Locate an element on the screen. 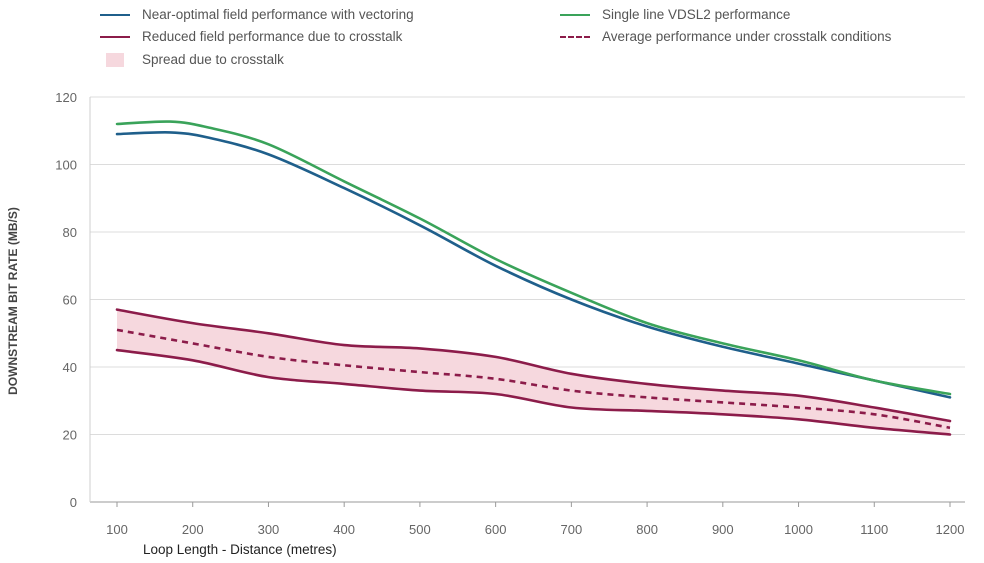 This screenshot has width=984, height=563. x-tick-label: 1100 is located at coordinates (874, 529).